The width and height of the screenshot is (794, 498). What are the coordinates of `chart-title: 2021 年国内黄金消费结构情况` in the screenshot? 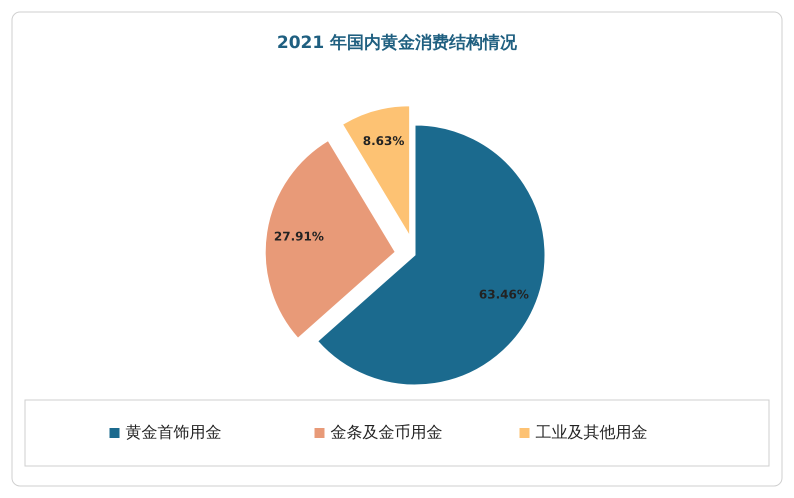 It's located at (397, 43).